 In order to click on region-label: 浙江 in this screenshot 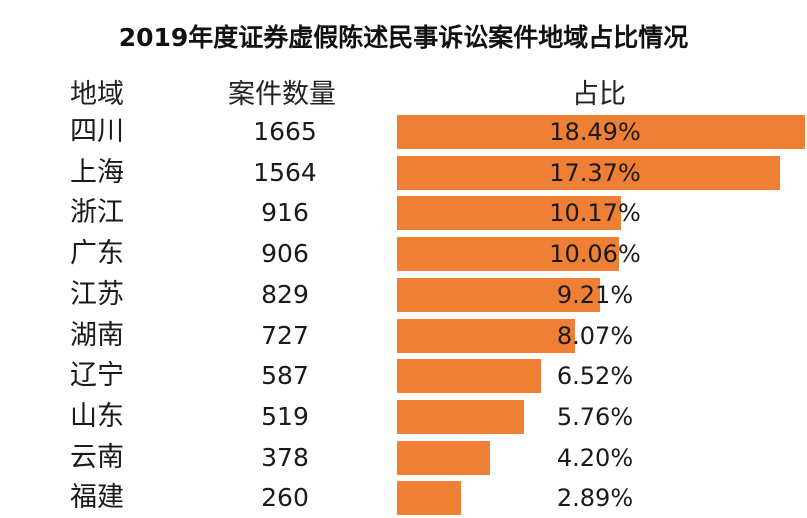, I will do `click(97, 213)`.